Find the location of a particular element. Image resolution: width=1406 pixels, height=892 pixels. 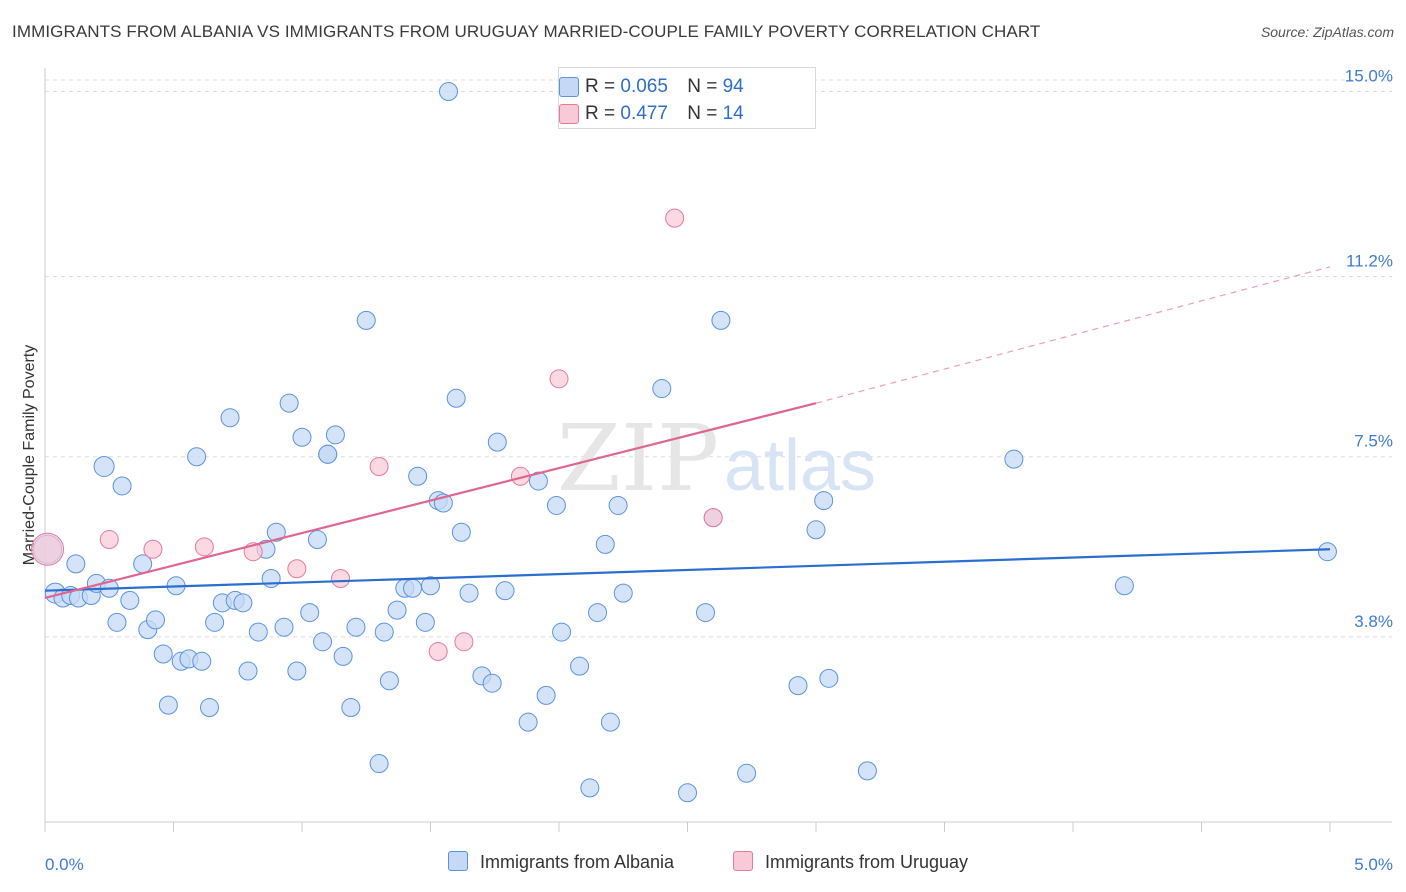

source-note: Source: ZipAtlas.com is located at coordinates (1327, 32).